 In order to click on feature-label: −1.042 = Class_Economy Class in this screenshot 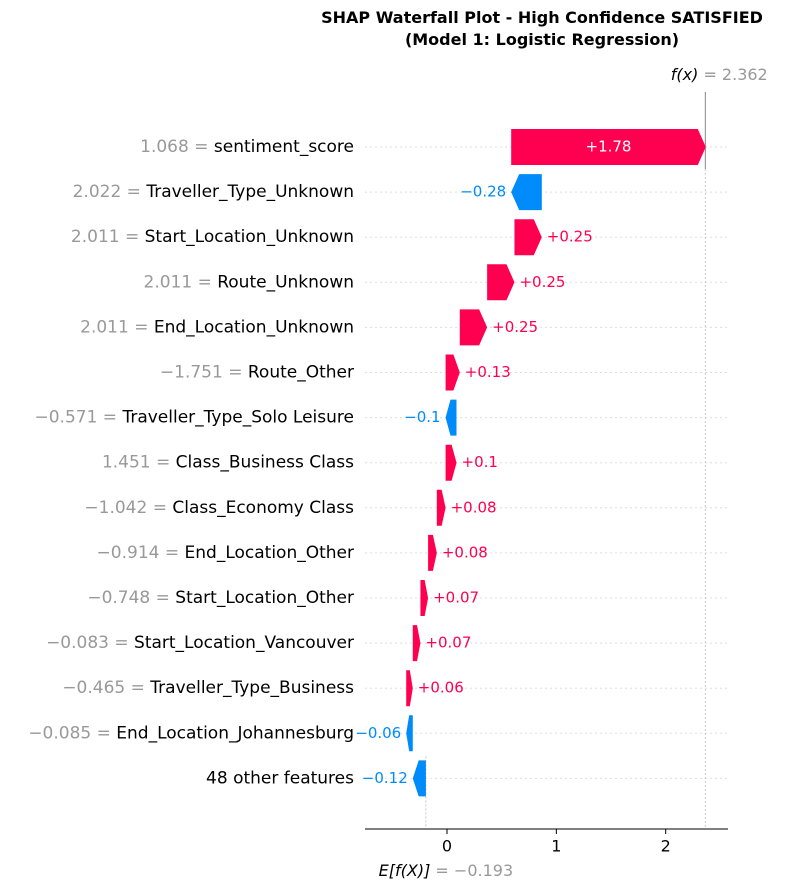, I will do `click(219, 508)`.